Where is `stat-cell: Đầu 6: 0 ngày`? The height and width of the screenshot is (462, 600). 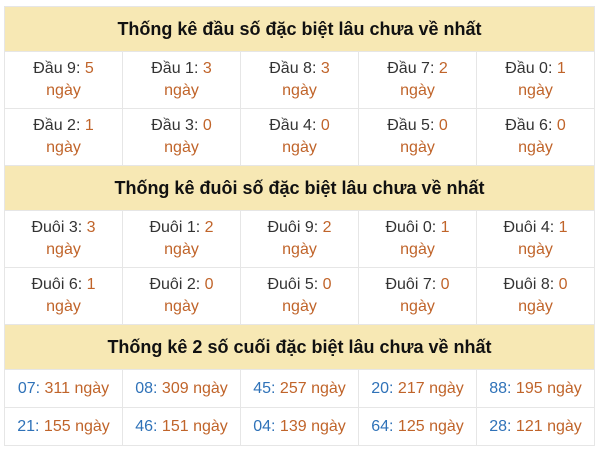
stat-cell: Đầu 6: 0 ngày is located at coordinates (535, 137).